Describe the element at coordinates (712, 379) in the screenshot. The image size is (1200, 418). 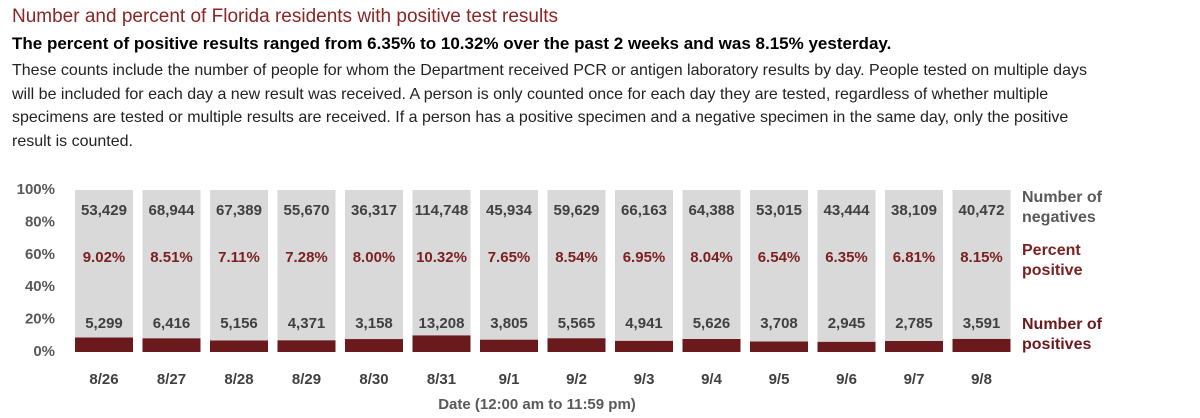
I see `x-tick-label: 9/4` at that location.